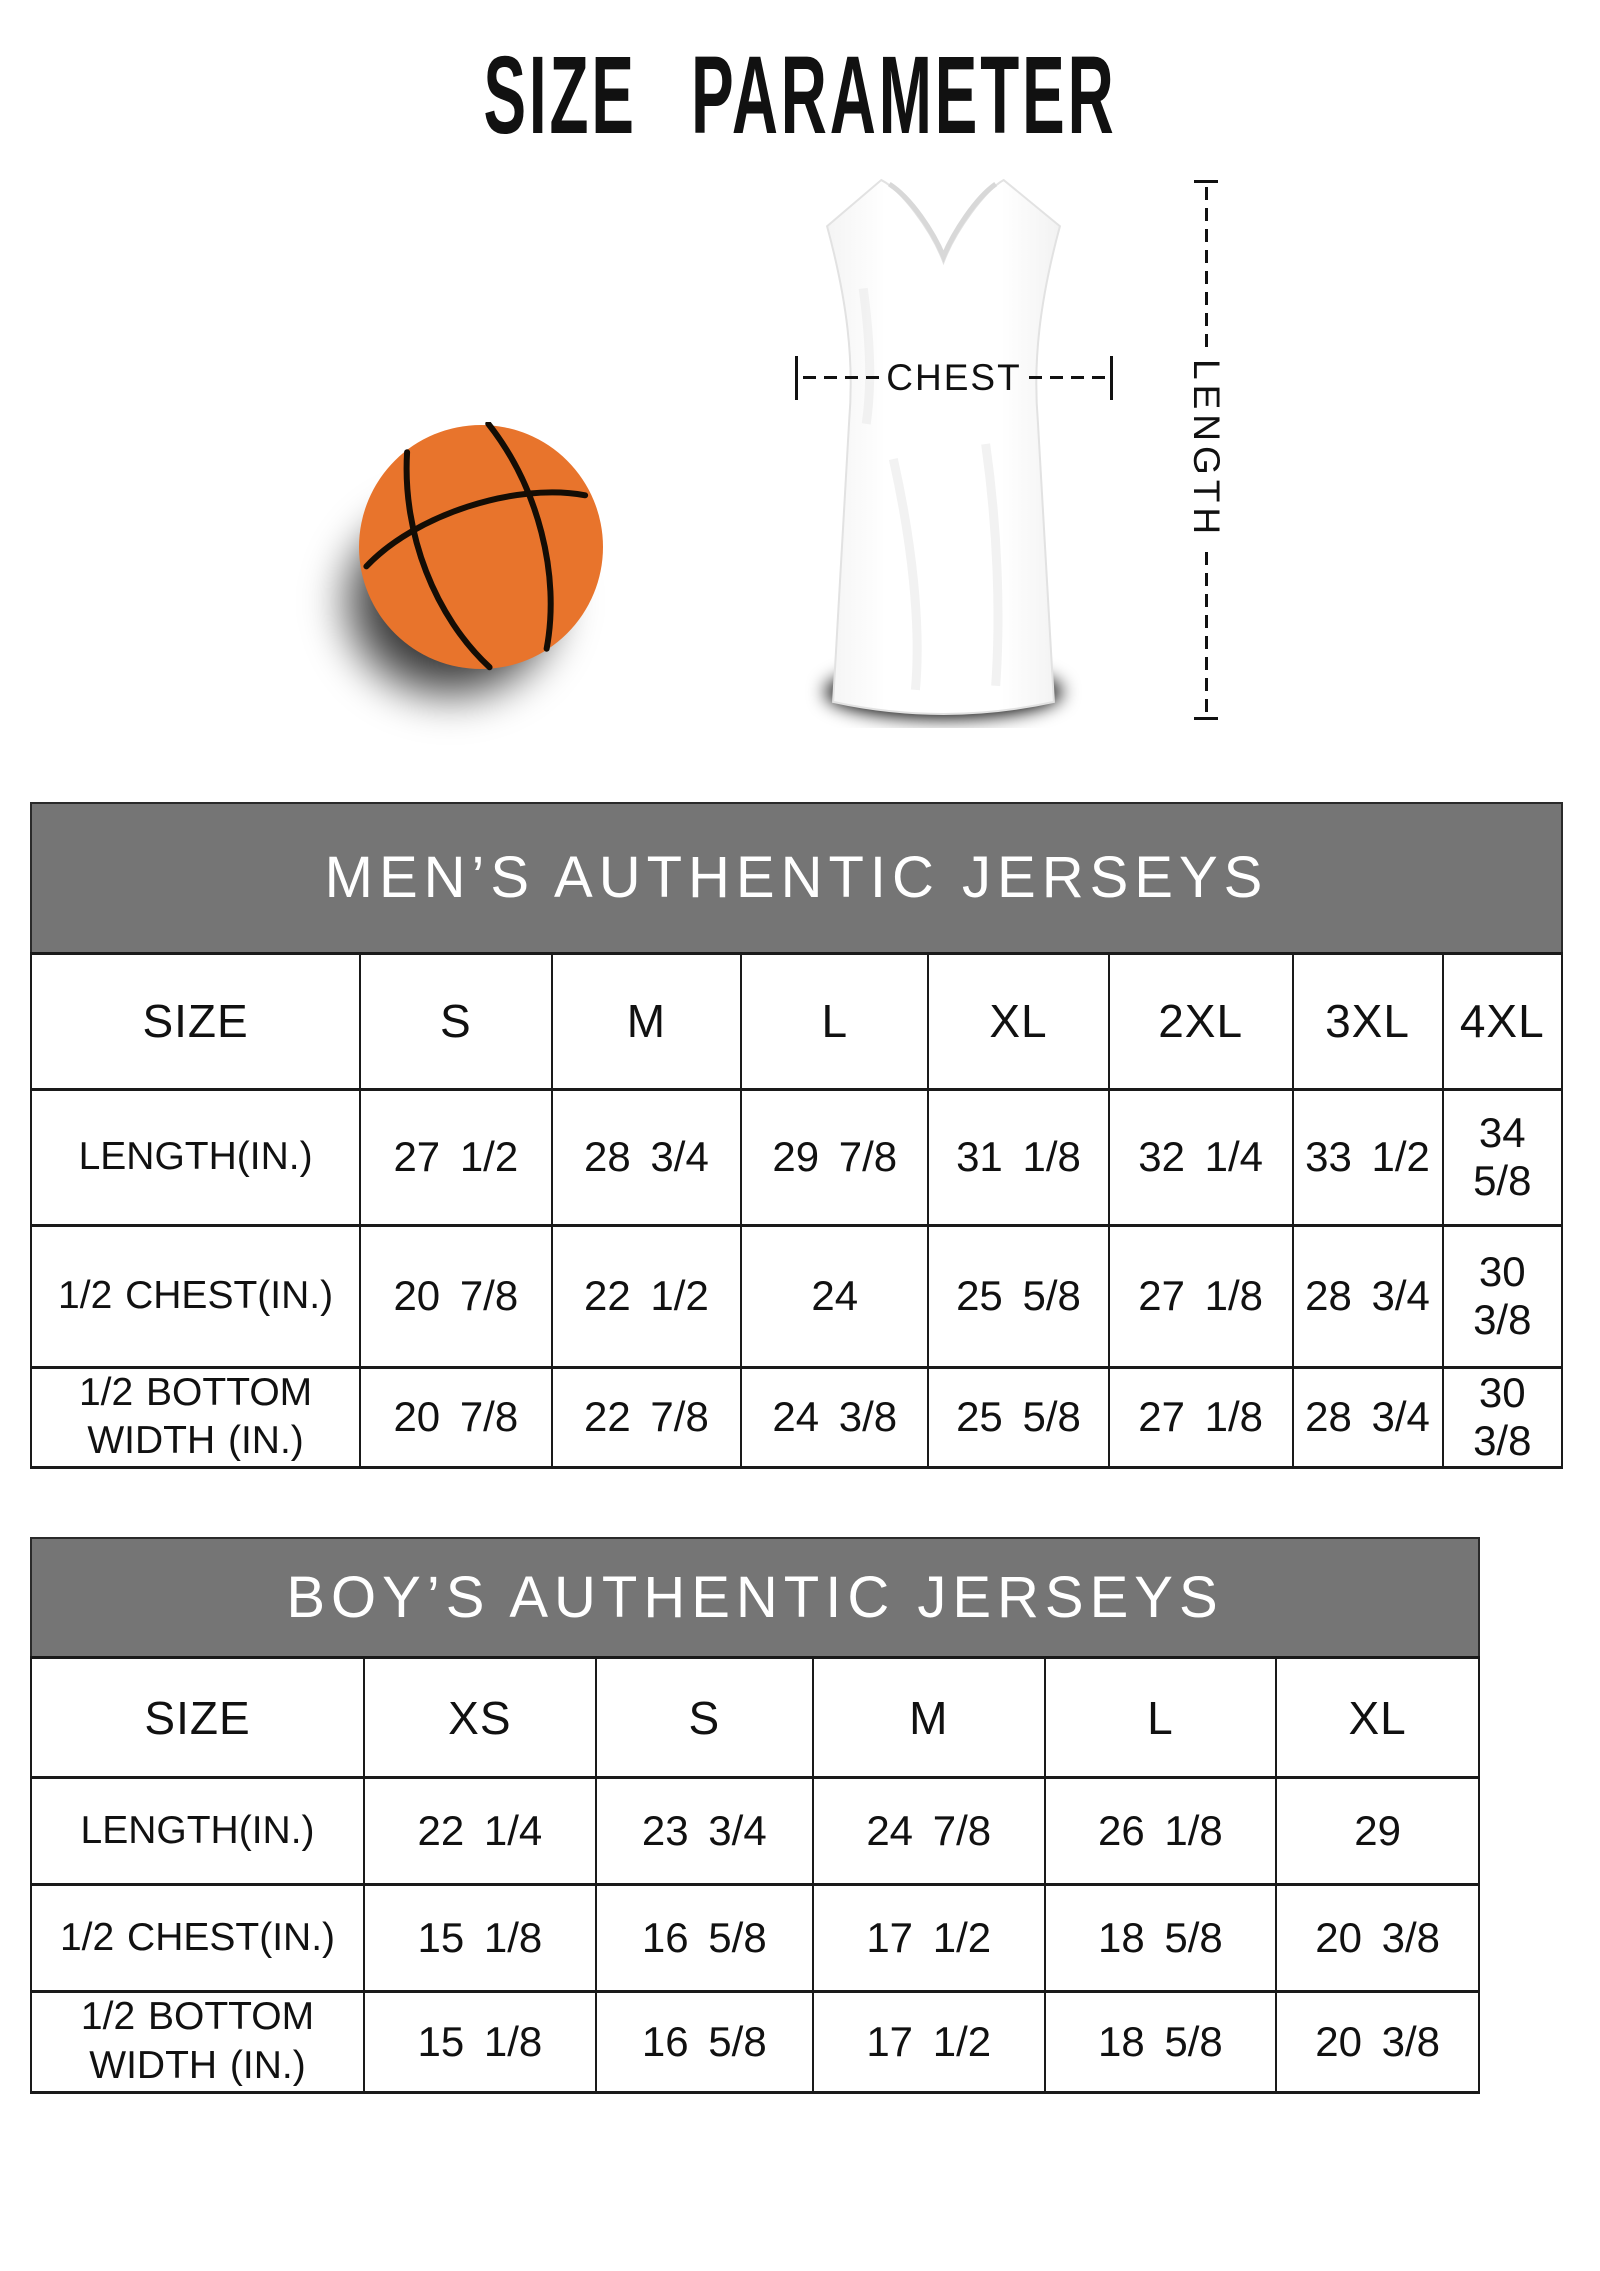  I want to click on boys-table-title: BOY’S AUTHENTIC JERSEYS, so click(755, 1597).